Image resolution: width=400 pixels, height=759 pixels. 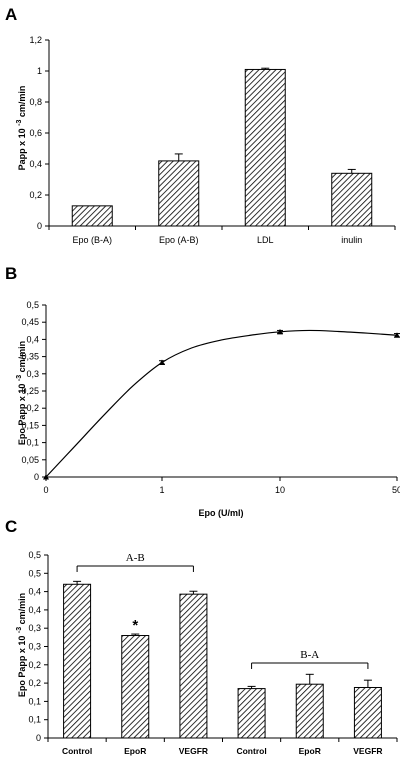 What do you see at coordinates (21, 645) in the screenshot?
I see `panel-c-y-axis-label: Epo Papp x 10 -3 cm/min` at bounding box center [21, 645].